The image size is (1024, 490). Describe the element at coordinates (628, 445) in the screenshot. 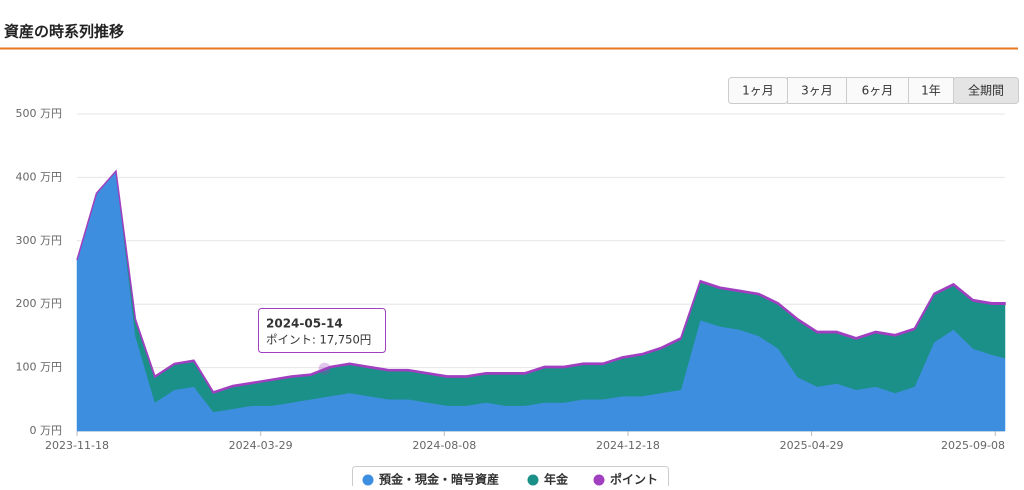

I see `x-tick-label: 2024-12-18` at that location.